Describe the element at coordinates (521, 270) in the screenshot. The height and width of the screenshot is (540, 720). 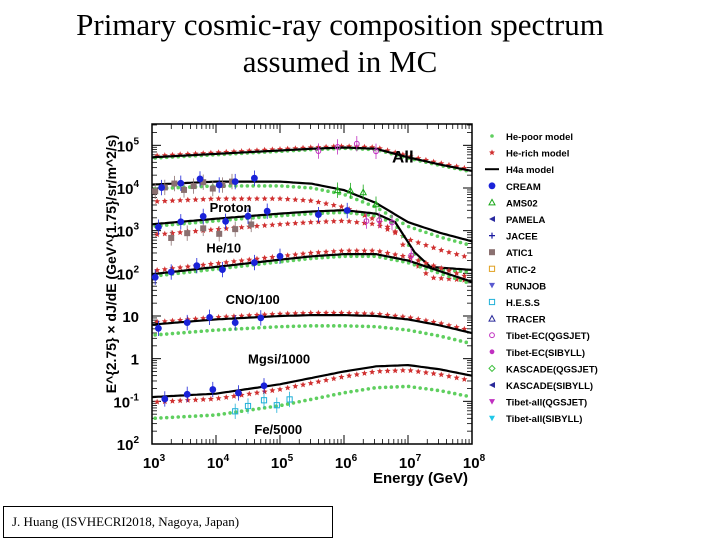
I see `legend-label: ATIC-2` at that location.